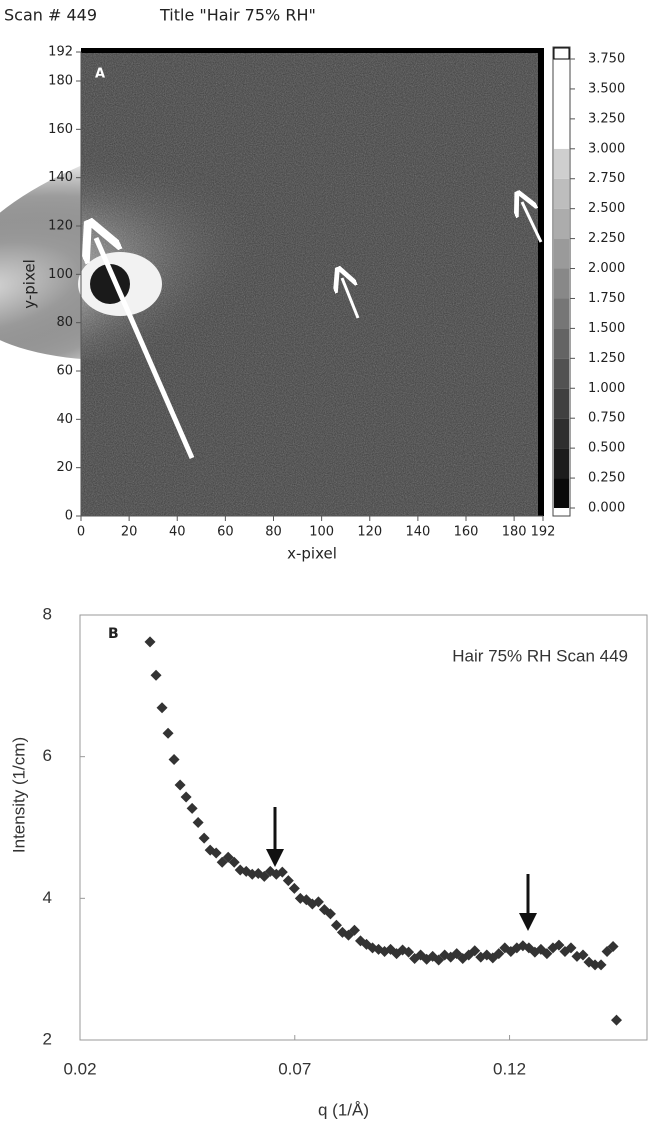 The width and height of the screenshot is (648, 1130). What do you see at coordinates (60, 129) in the screenshot?
I see `y-tick-label: 160` at bounding box center [60, 129].